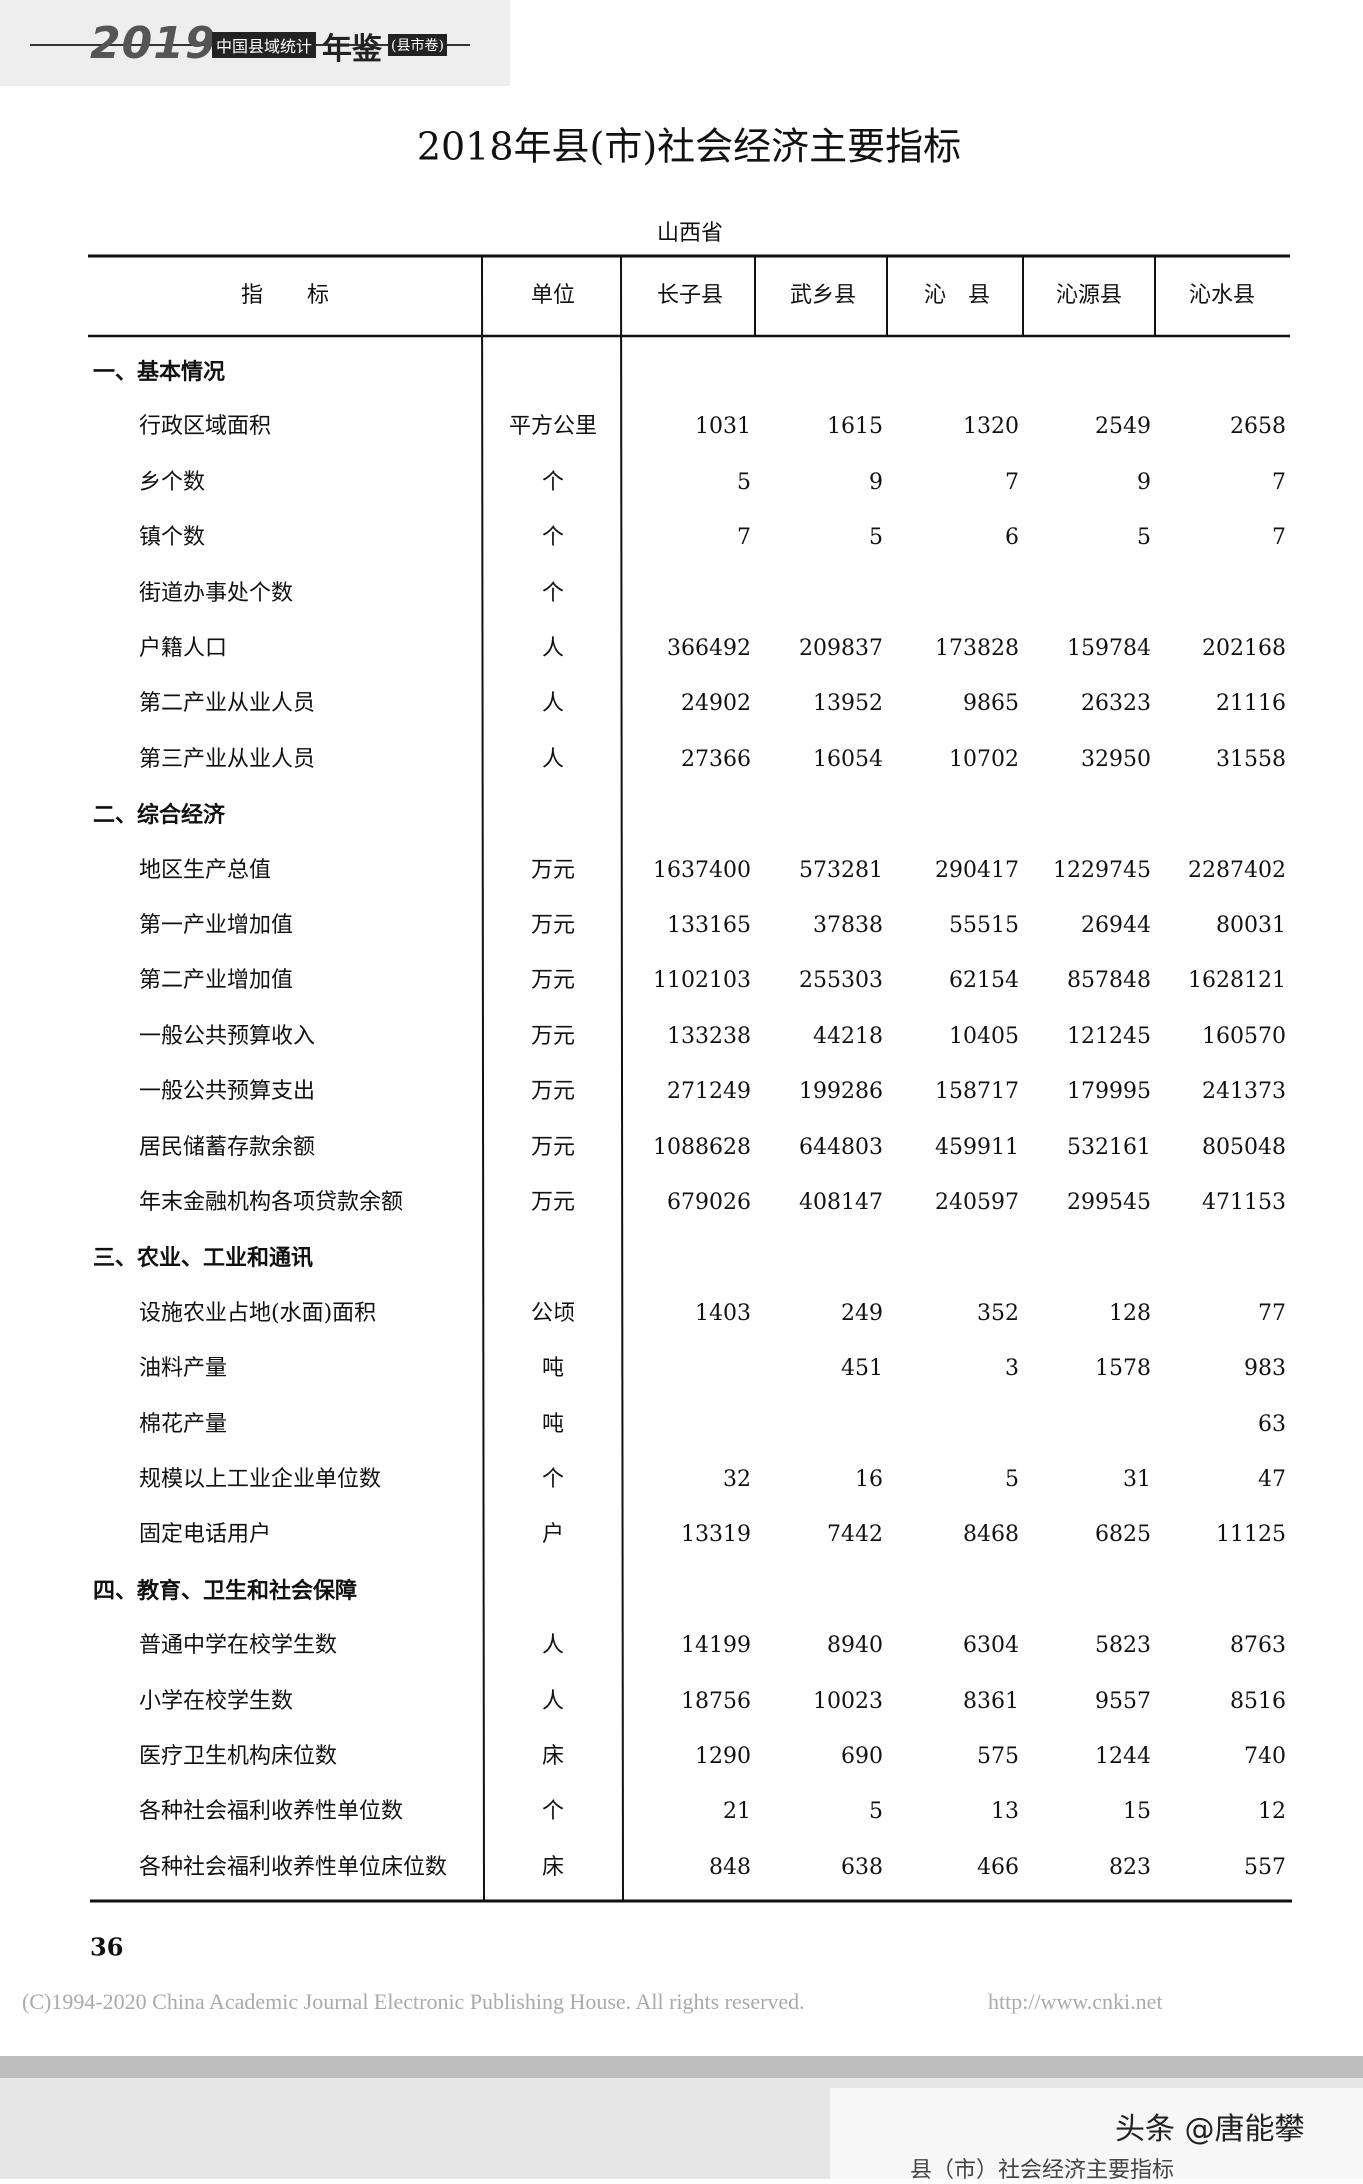 The height and width of the screenshot is (2184, 1363). Describe the element at coordinates (1042, 2170) in the screenshot. I see `next-page-header: 县（市）社会经济主要指标` at that location.